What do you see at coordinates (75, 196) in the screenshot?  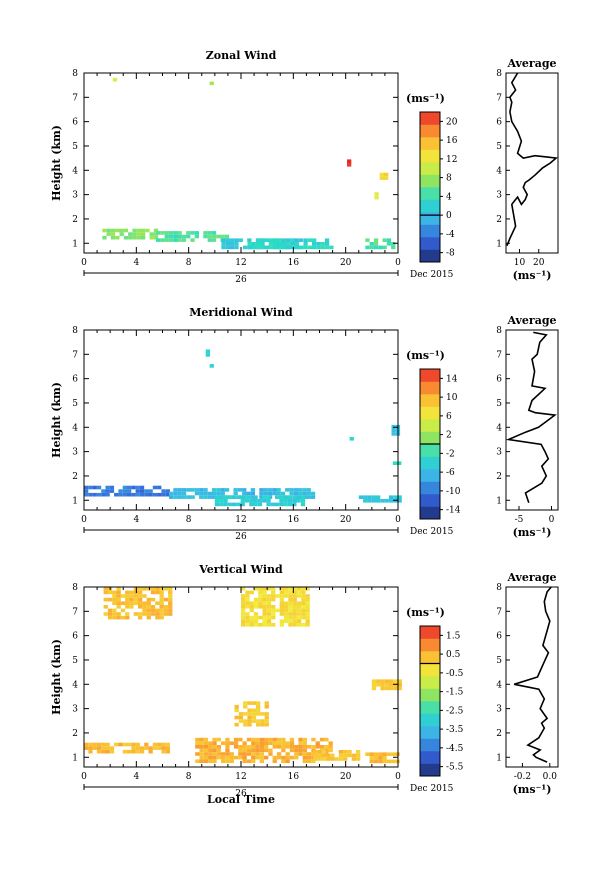 I see `y-tick-label: 3` at bounding box center [75, 196].